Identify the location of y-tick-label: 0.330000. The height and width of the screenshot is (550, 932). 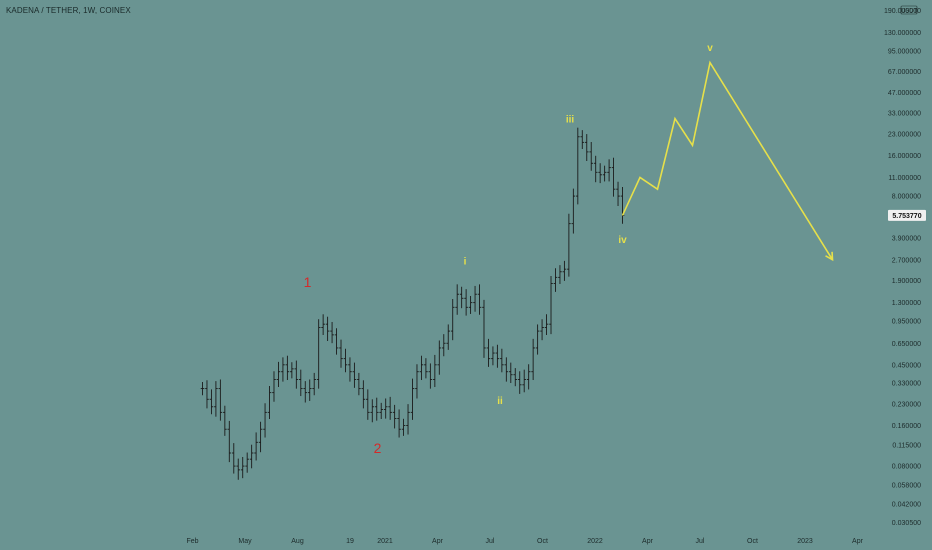
(906, 384).